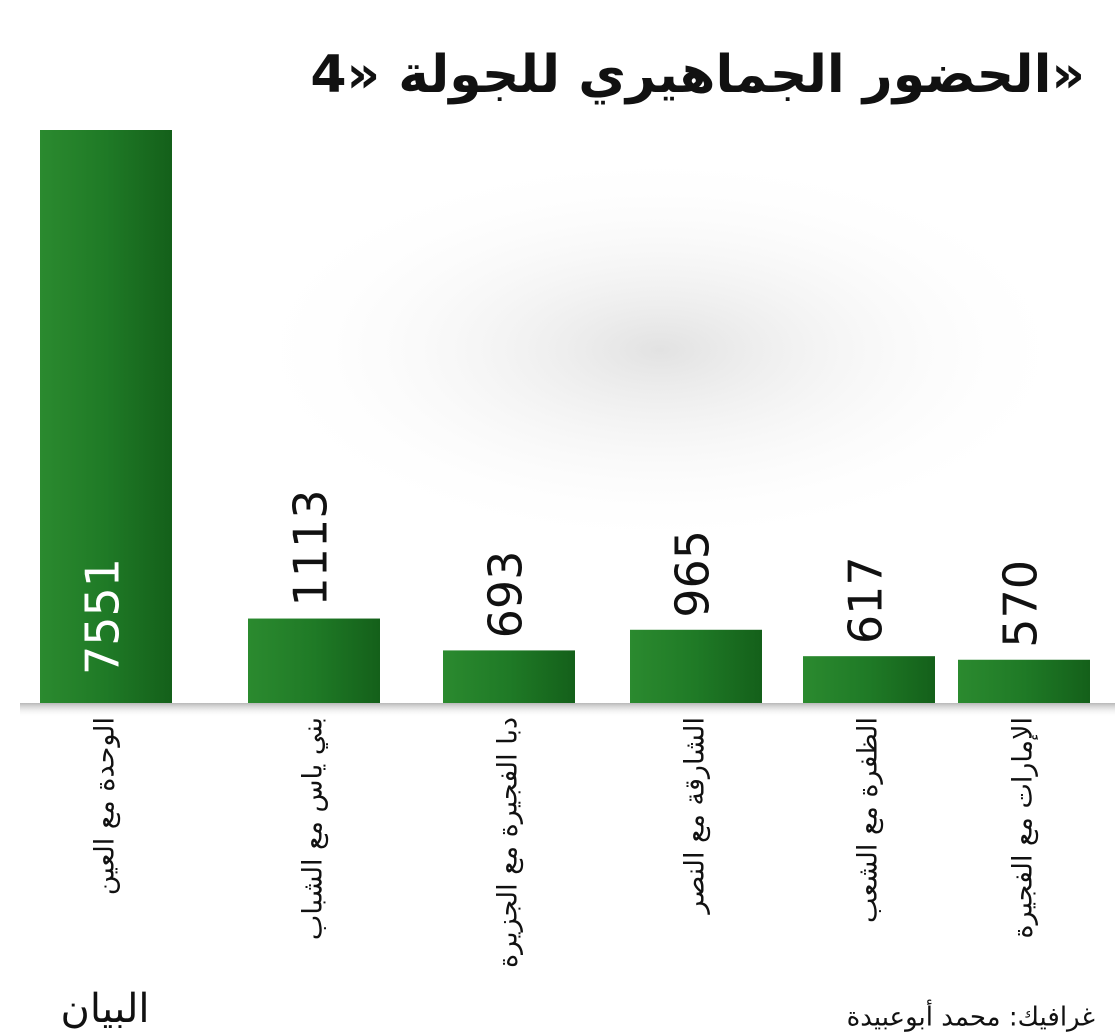 Image resolution: width=1115 pixels, height=1035 pixels. What do you see at coordinates (508, 842) in the screenshot?
I see `category-label: دبا الفجيرة مع الجزيرة` at bounding box center [508, 842].